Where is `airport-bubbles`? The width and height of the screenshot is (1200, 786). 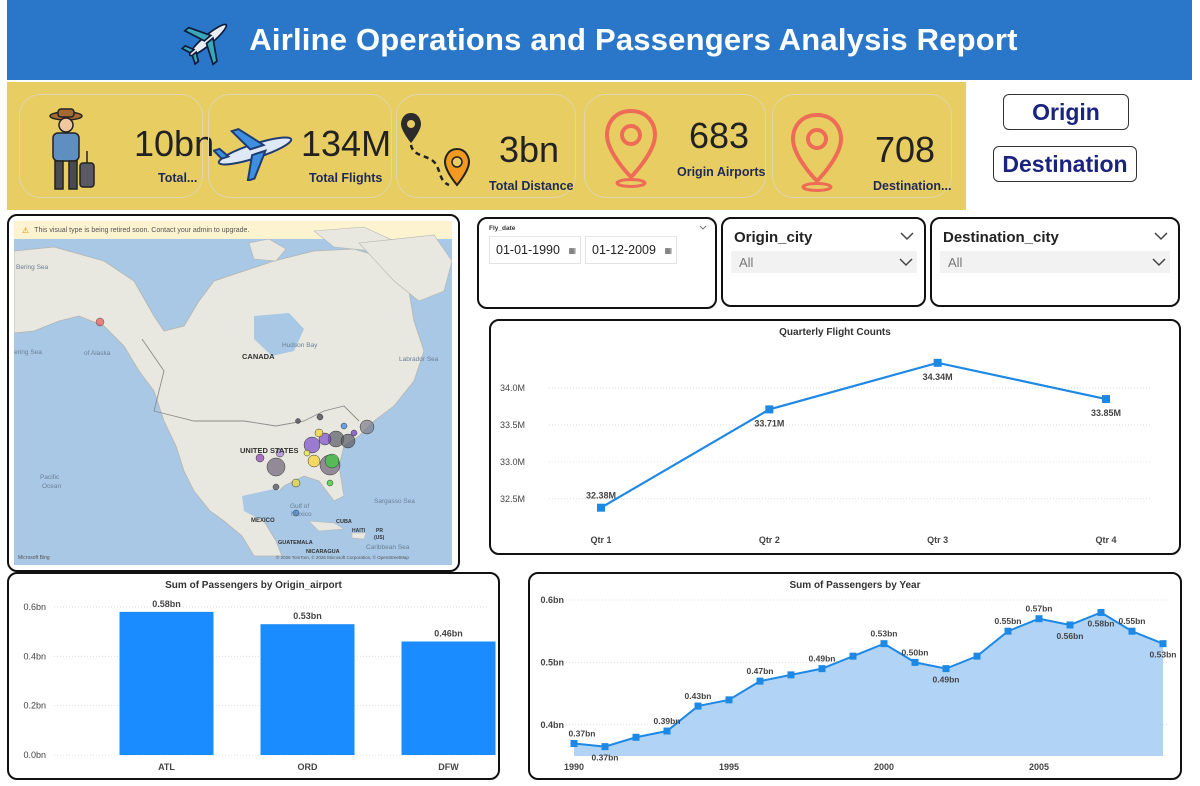
airport-bubbles is located at coordinates (235, 417).